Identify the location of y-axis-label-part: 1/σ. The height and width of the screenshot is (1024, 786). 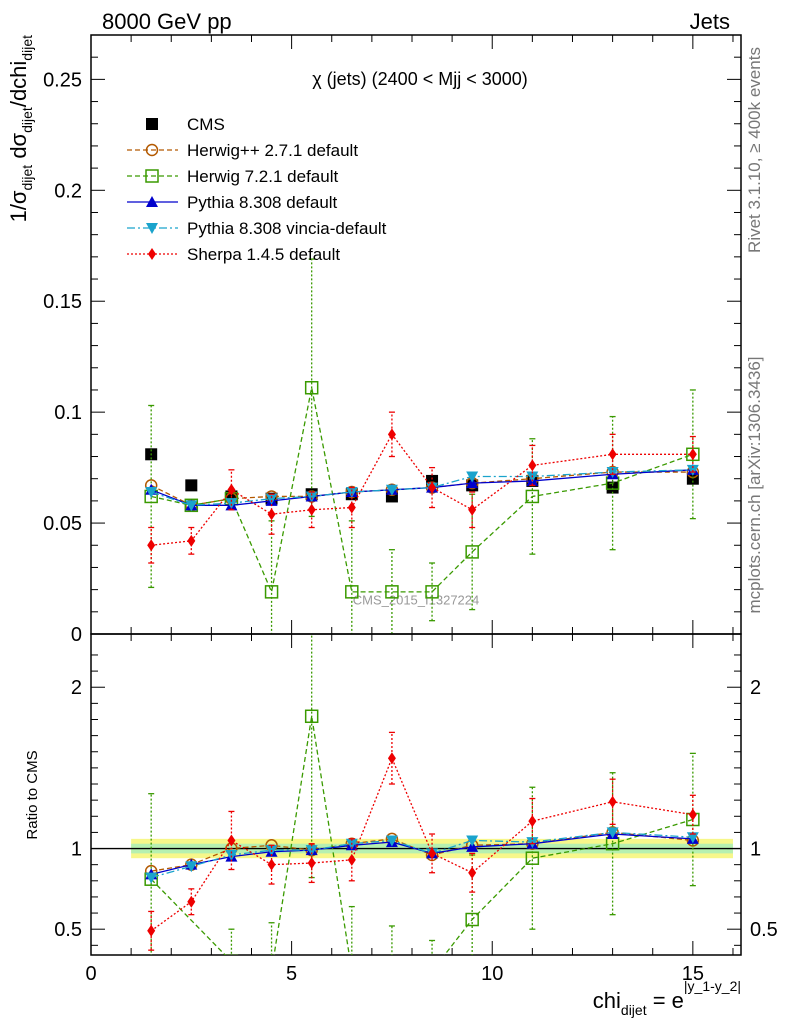
(18, 206).